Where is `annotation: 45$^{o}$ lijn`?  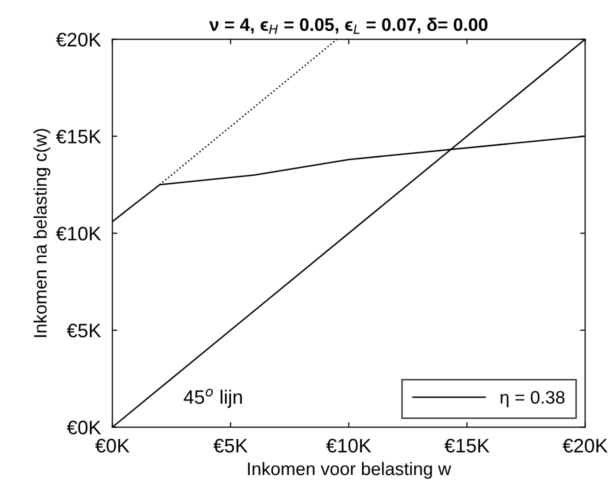
annotation: 45$^{o}$ lijn is located at coordinates (213, 398).